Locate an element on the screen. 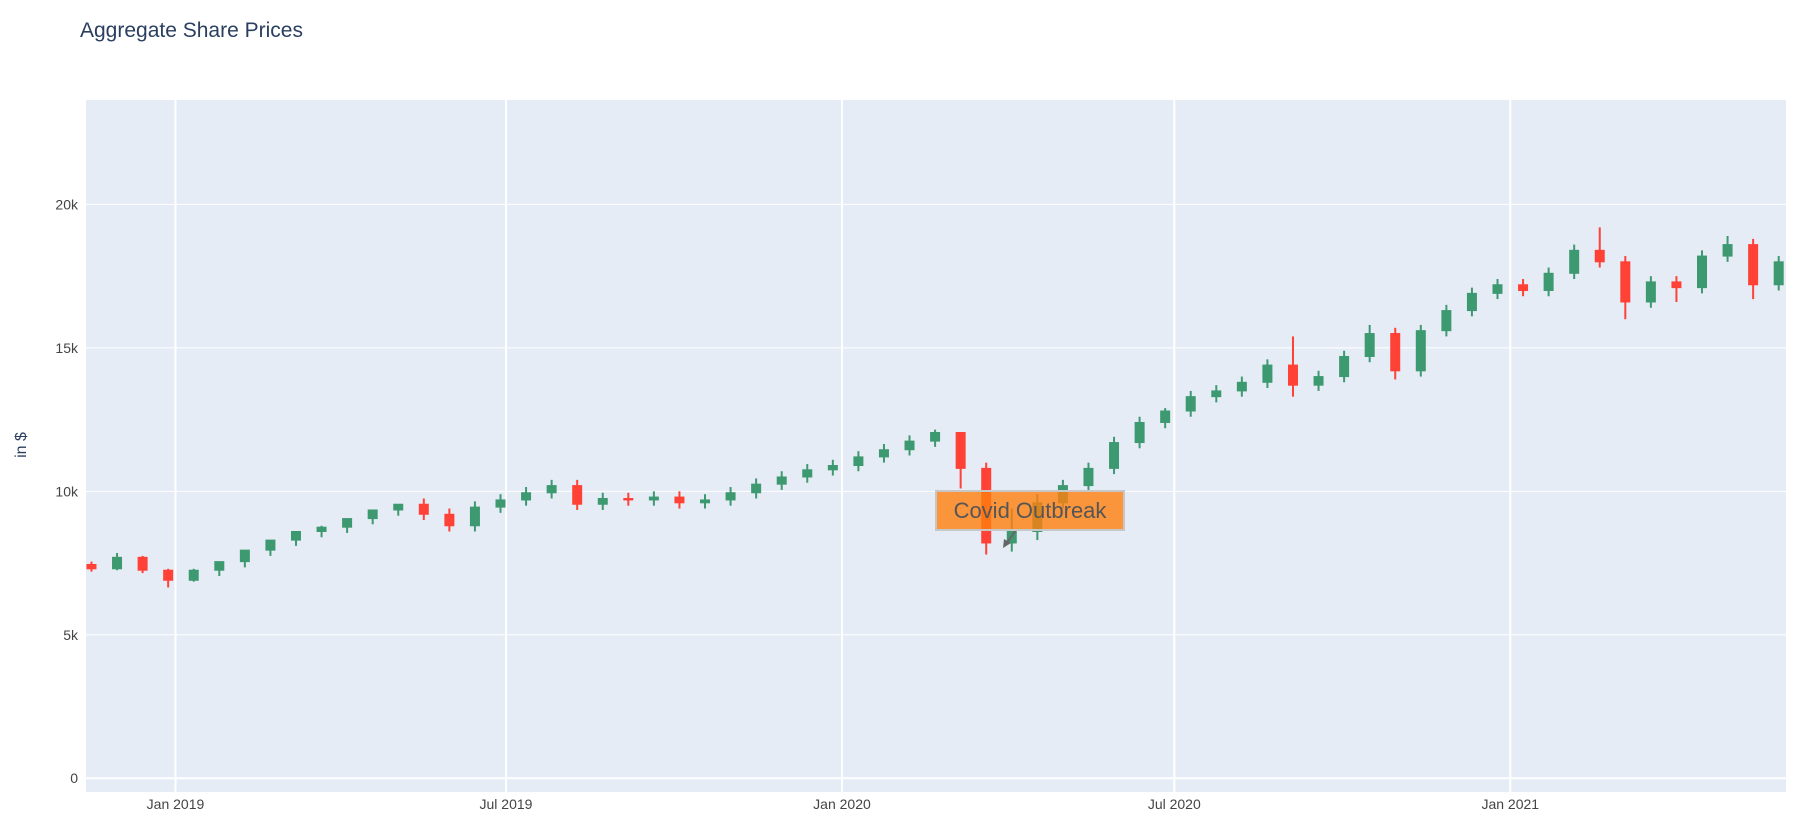 The width and height of the screenshot is (1800, 830). x-tick-label: Jul 2019 is located at coordinates (506, 804).